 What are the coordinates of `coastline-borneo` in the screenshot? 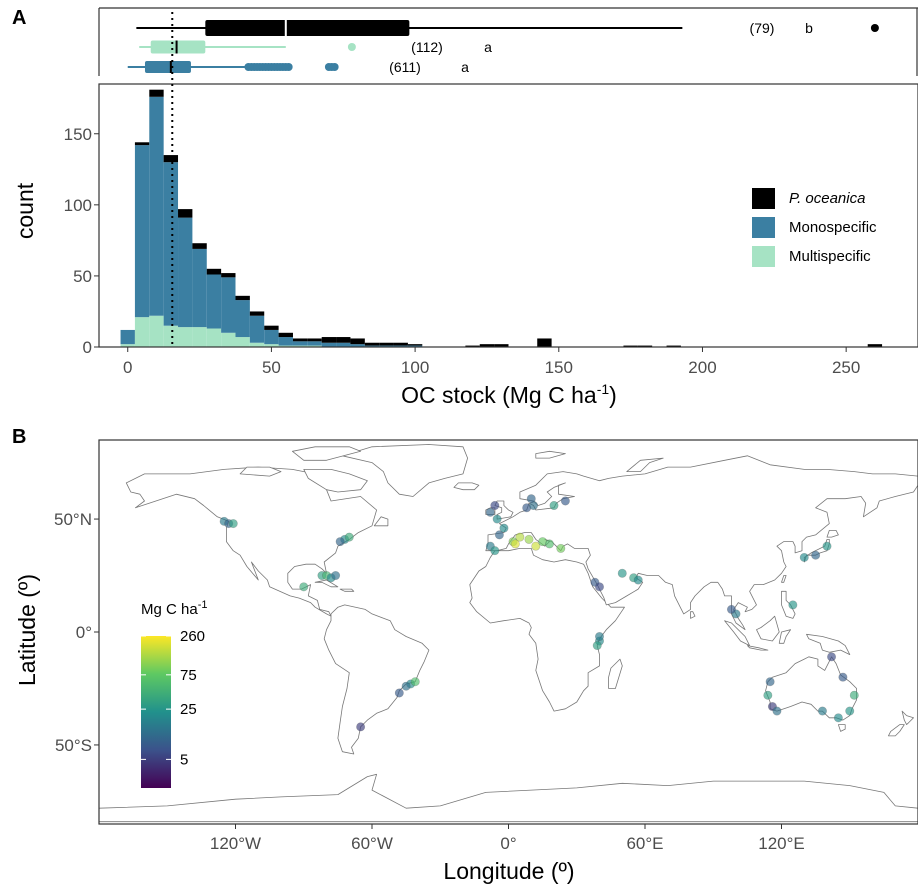 It's located at (768, 628).